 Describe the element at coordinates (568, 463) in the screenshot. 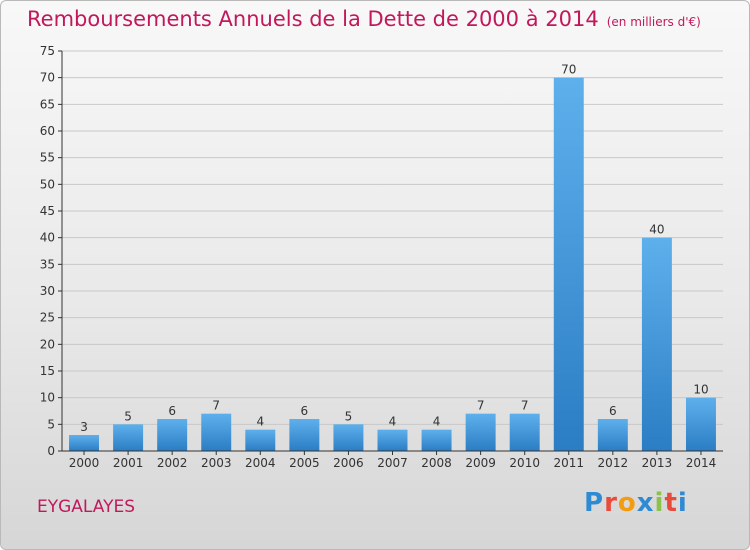

I see `x-tick-label: 2011` at that location.